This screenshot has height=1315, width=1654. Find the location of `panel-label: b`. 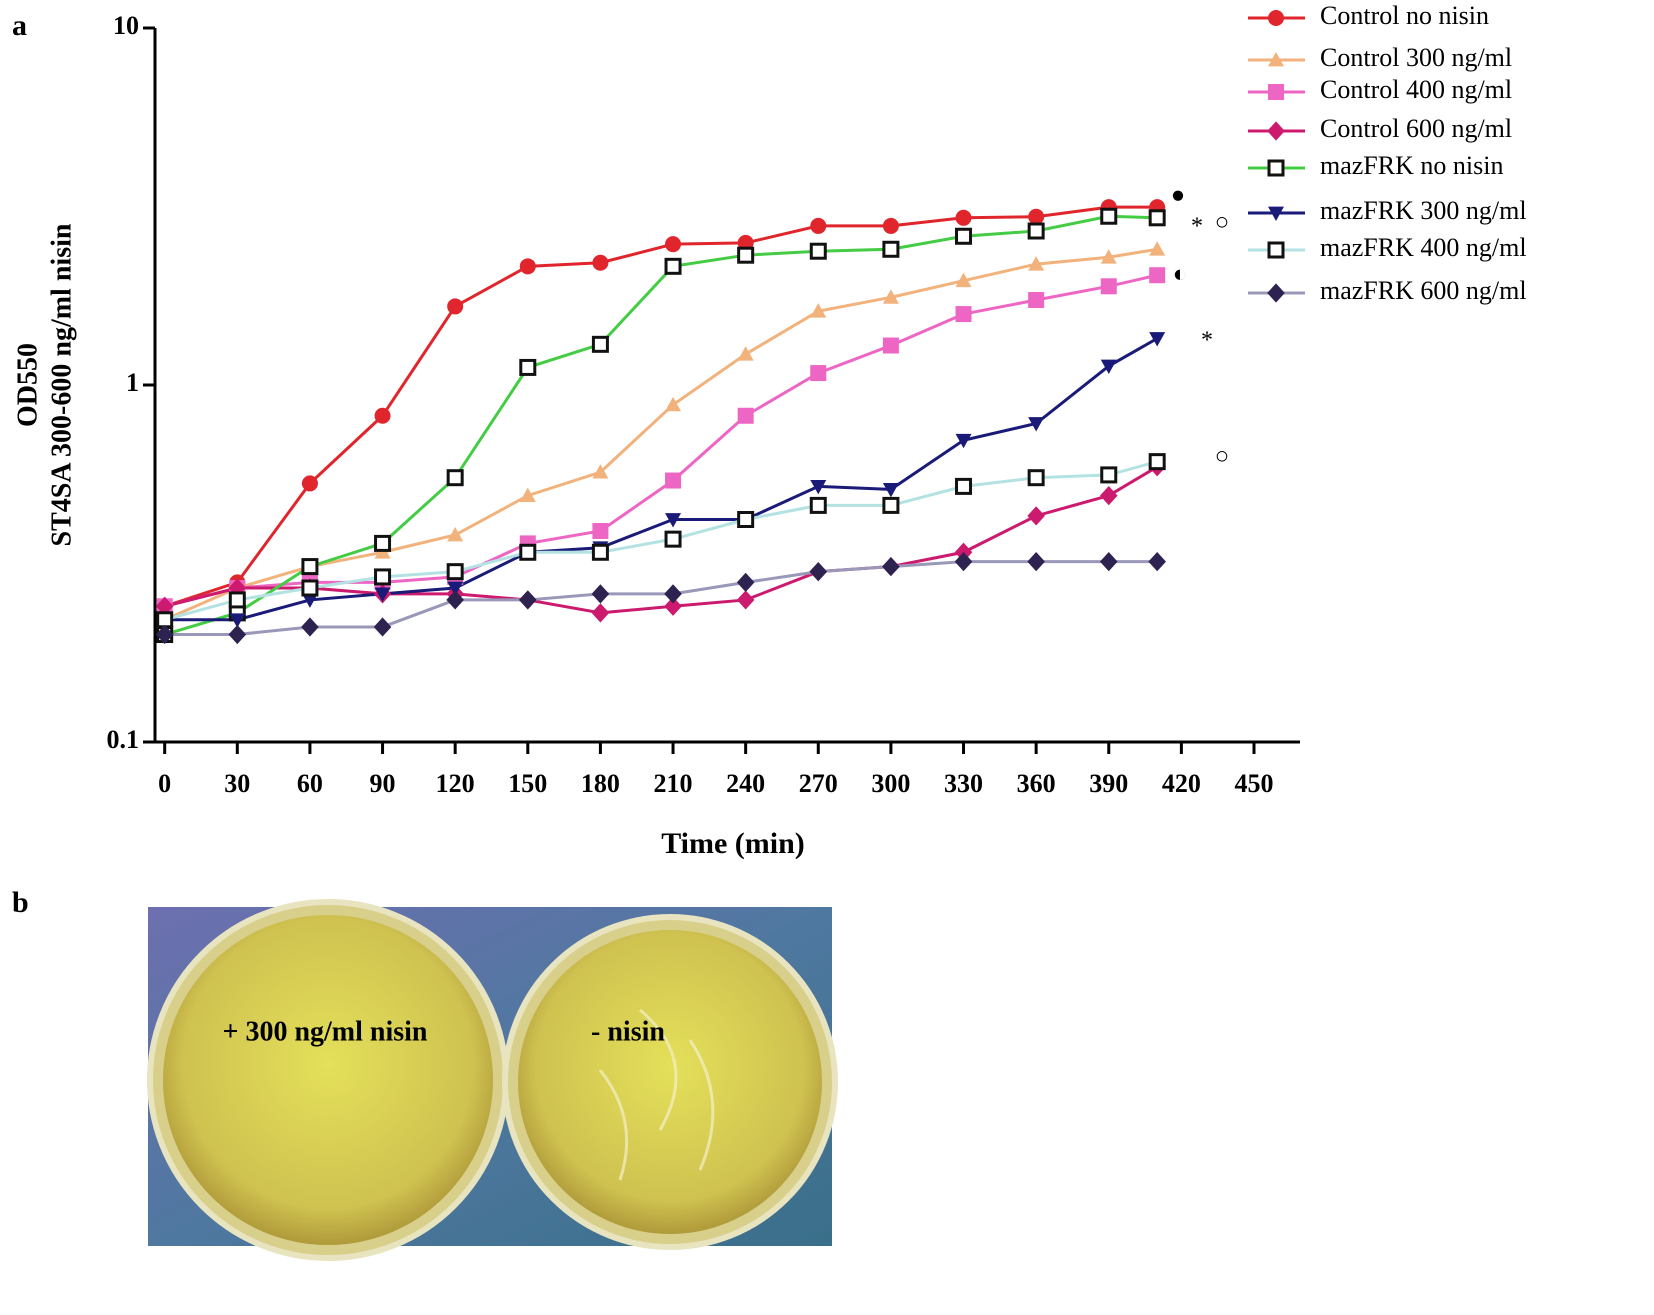

panel-label: b is located at coordinates (20, 902).